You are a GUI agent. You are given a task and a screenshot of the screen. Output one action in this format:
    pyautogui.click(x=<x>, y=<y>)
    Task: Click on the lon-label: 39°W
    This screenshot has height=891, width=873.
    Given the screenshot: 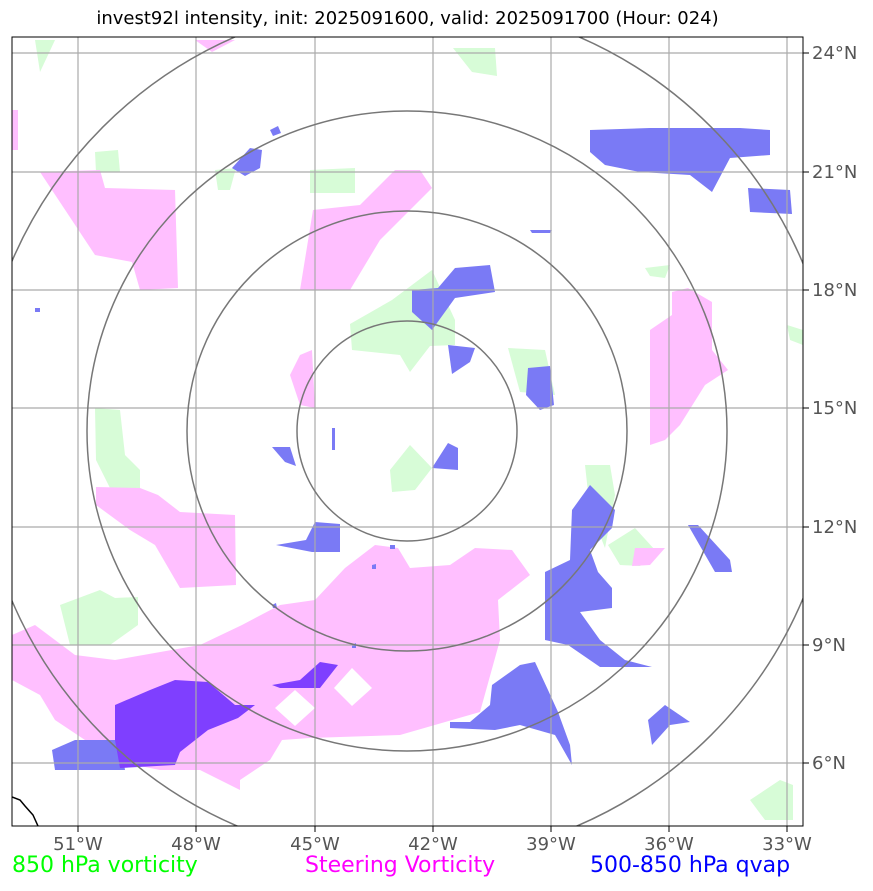 What is the action you would take?
    pyautogui.click(x=551, y=844)
    